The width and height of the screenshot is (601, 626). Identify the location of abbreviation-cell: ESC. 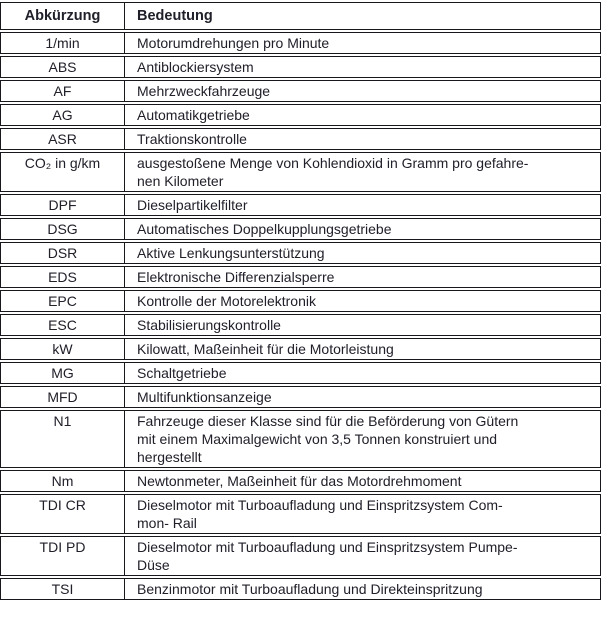
(62, 325).